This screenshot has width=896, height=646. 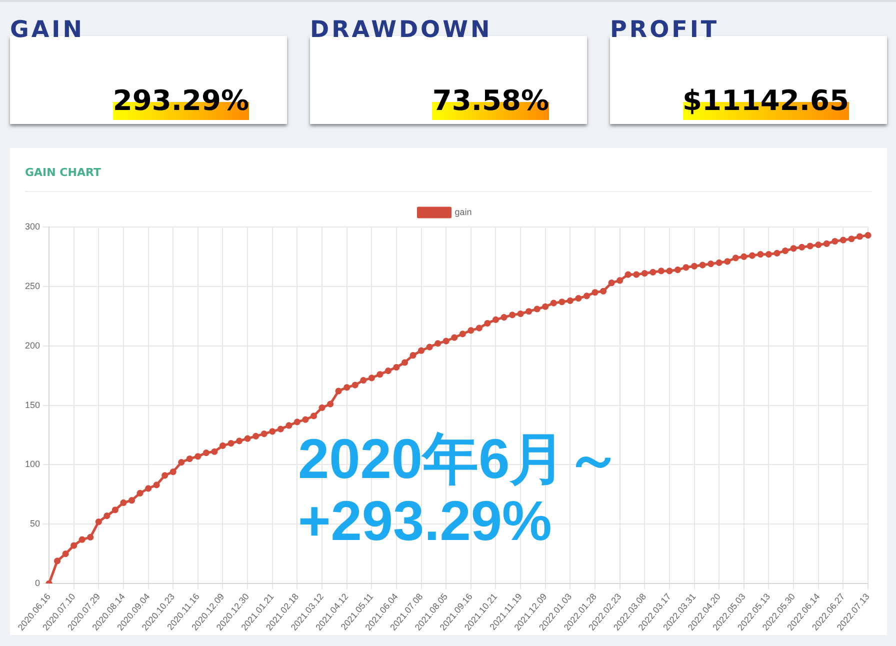 What do you see at coordinates (460, 458) in the screenshot?
I see `annotation: 2020年6月～` at bounding box center [460, 458].